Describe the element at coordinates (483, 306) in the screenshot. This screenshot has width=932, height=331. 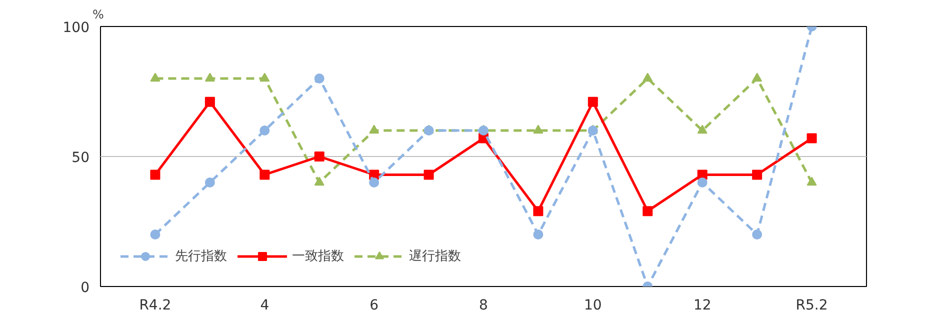
I see `x-tick-label: 8` at that location.